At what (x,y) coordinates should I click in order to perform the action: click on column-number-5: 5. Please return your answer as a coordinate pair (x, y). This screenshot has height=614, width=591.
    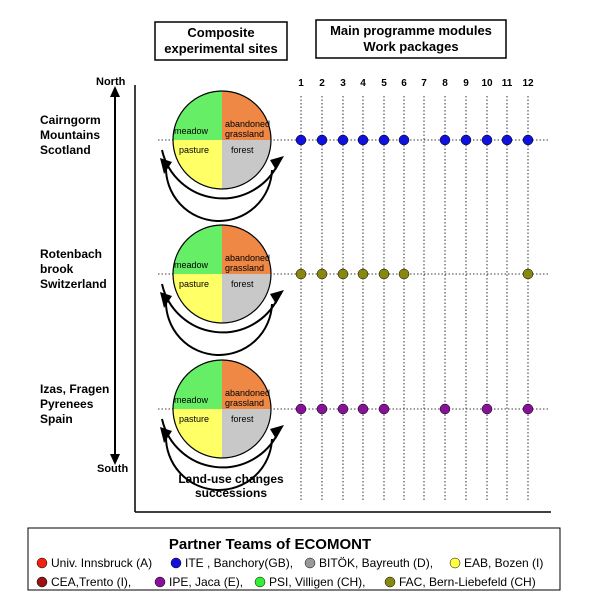
    Looking at the image, I should click on (384, 83).